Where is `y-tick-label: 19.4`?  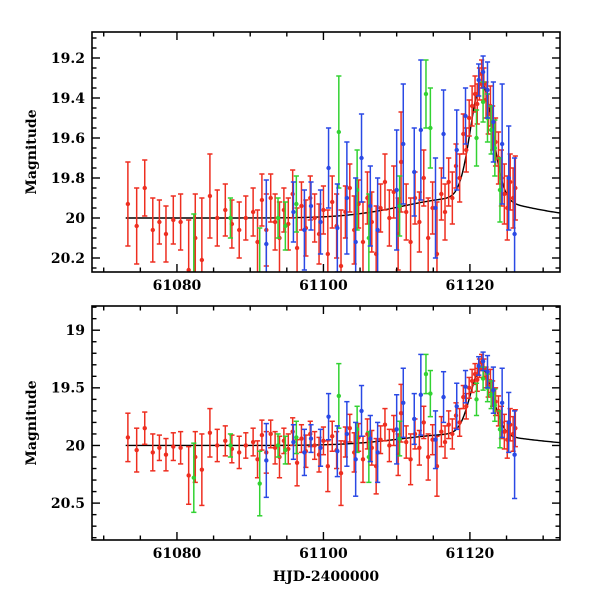
y-tick-label: 19.4 is located at coordinates (68, 99).